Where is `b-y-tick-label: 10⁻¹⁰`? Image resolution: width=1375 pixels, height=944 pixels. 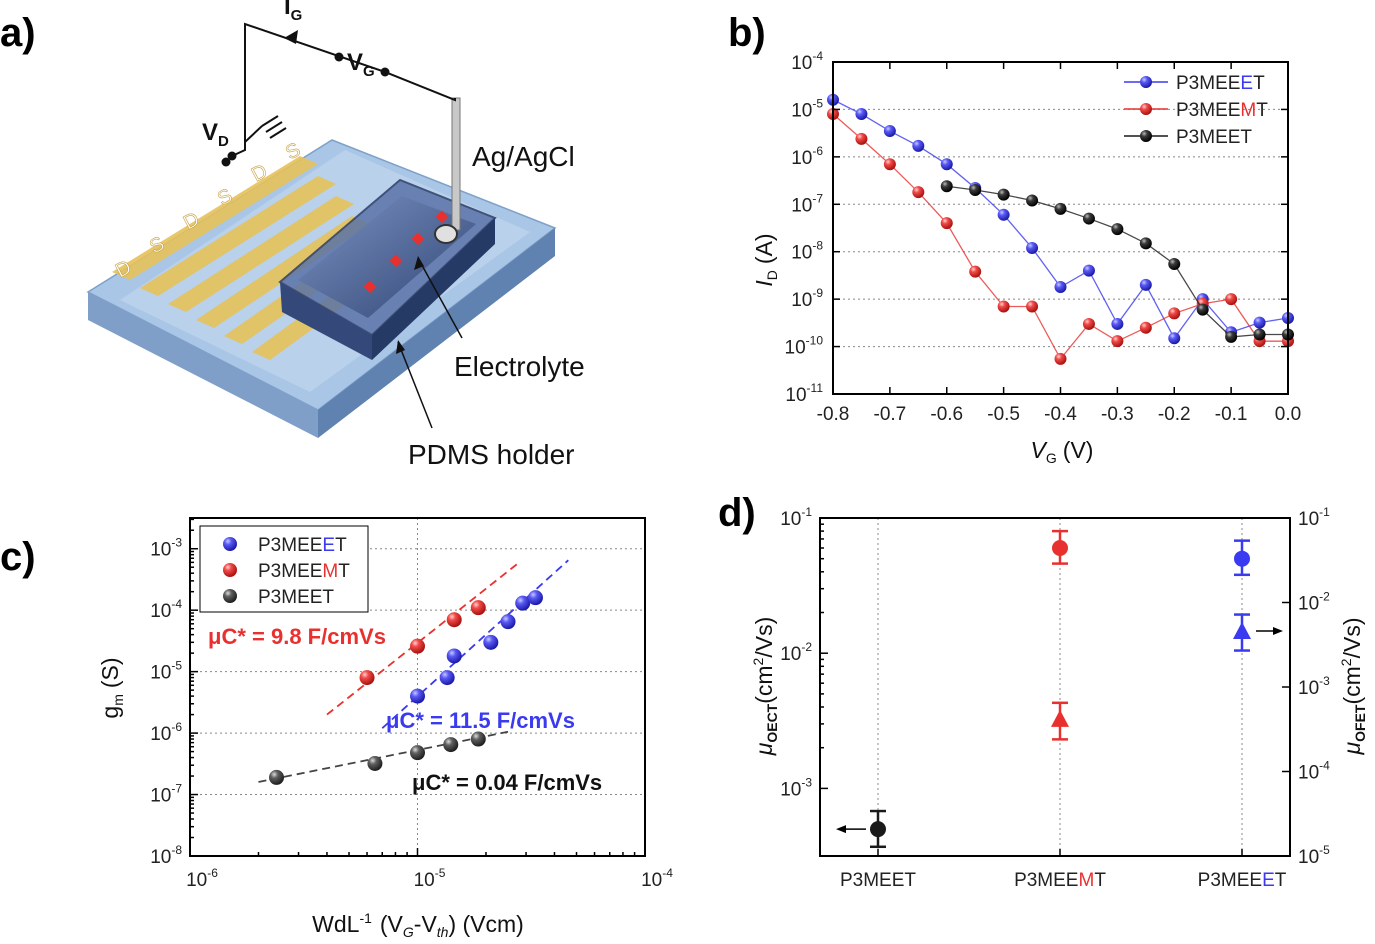 b-y-tick-label: 10⁻¹⁰ is located at coordinates (804, 346).